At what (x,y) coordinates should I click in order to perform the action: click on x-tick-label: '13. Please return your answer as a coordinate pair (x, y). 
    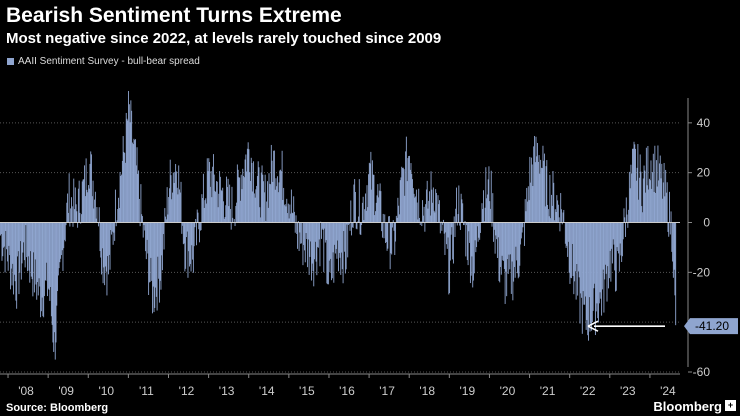
    Looking at the image, I should click on (227, 391).